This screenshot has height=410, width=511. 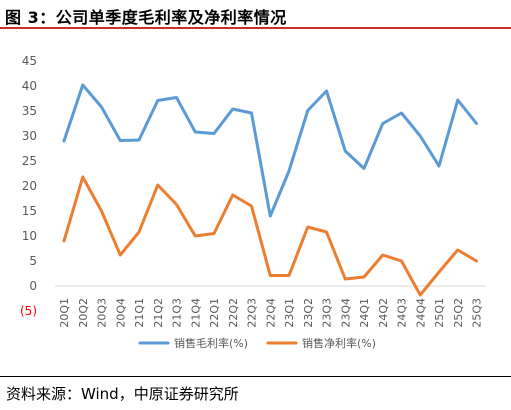 I want to click on x-tick-label: 22Q2, so click(x=233, y=313).